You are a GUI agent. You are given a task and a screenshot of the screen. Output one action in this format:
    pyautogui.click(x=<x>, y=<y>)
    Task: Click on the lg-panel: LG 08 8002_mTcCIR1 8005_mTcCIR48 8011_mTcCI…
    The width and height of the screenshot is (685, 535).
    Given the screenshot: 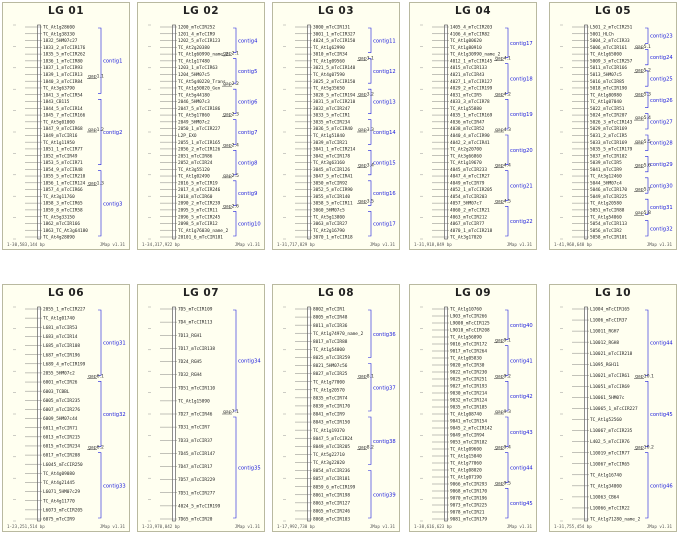 What is the action you would take?
    pyautogui.click(x=336, y=408)
    